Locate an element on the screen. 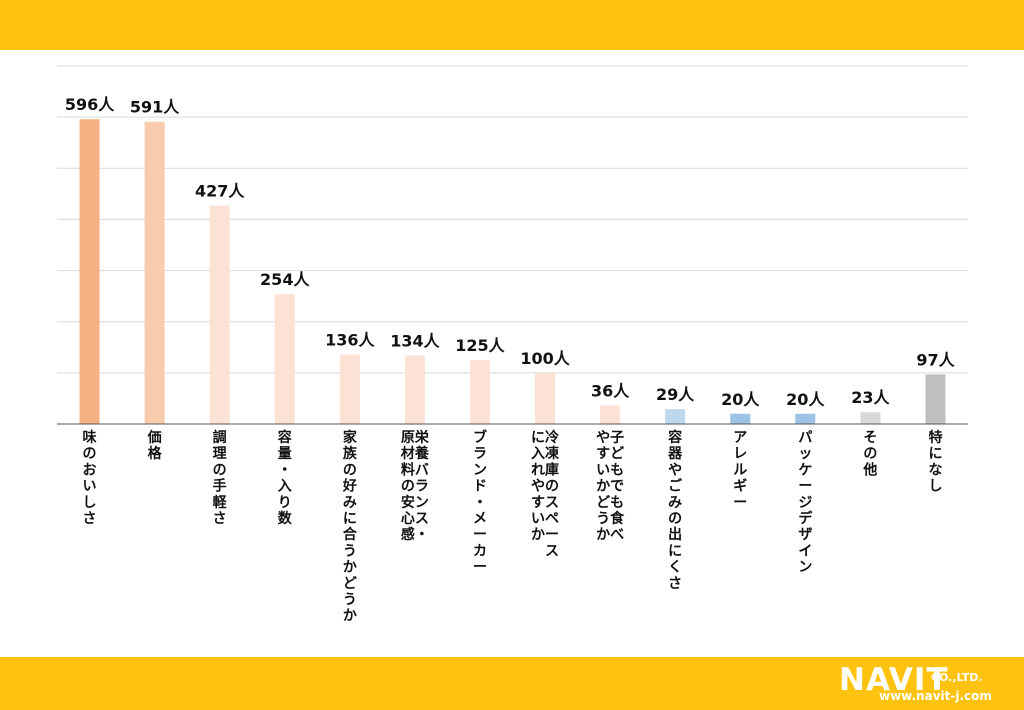  category-label-char: 数 is located at coordinates (285, 518).